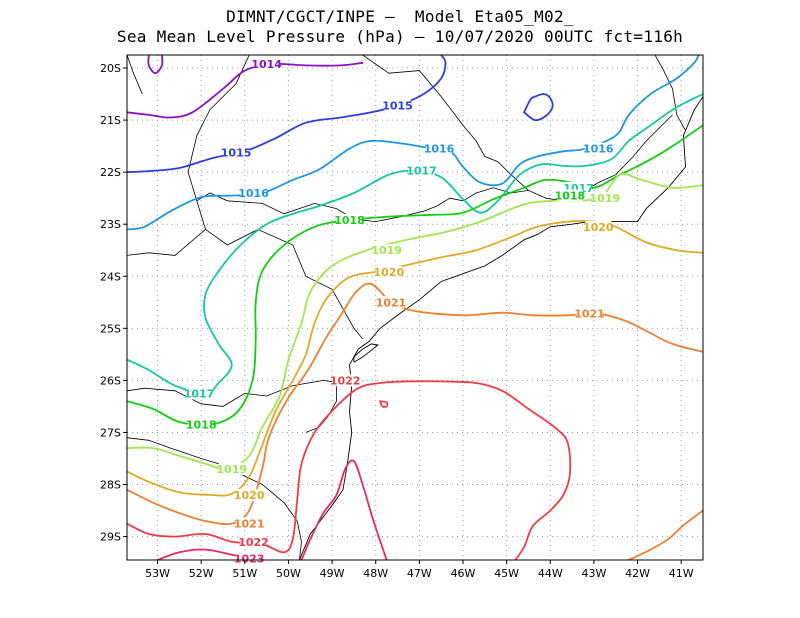 The height and width of the screenshot is (618, 800). Describe the element at coordinates (110, 276) in the screenshot. I see `y-tick-label: 24S` at that location.